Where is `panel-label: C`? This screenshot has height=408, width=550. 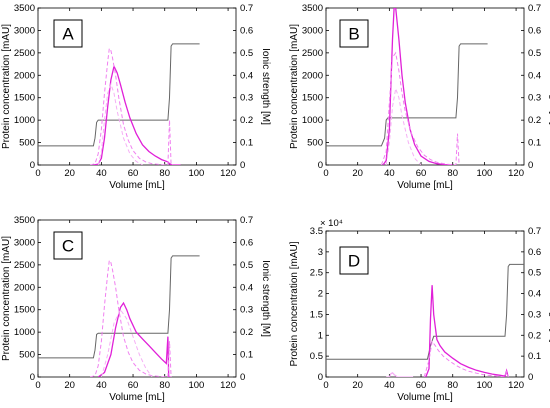 panel-label: C is located at coordinates (68, 246).